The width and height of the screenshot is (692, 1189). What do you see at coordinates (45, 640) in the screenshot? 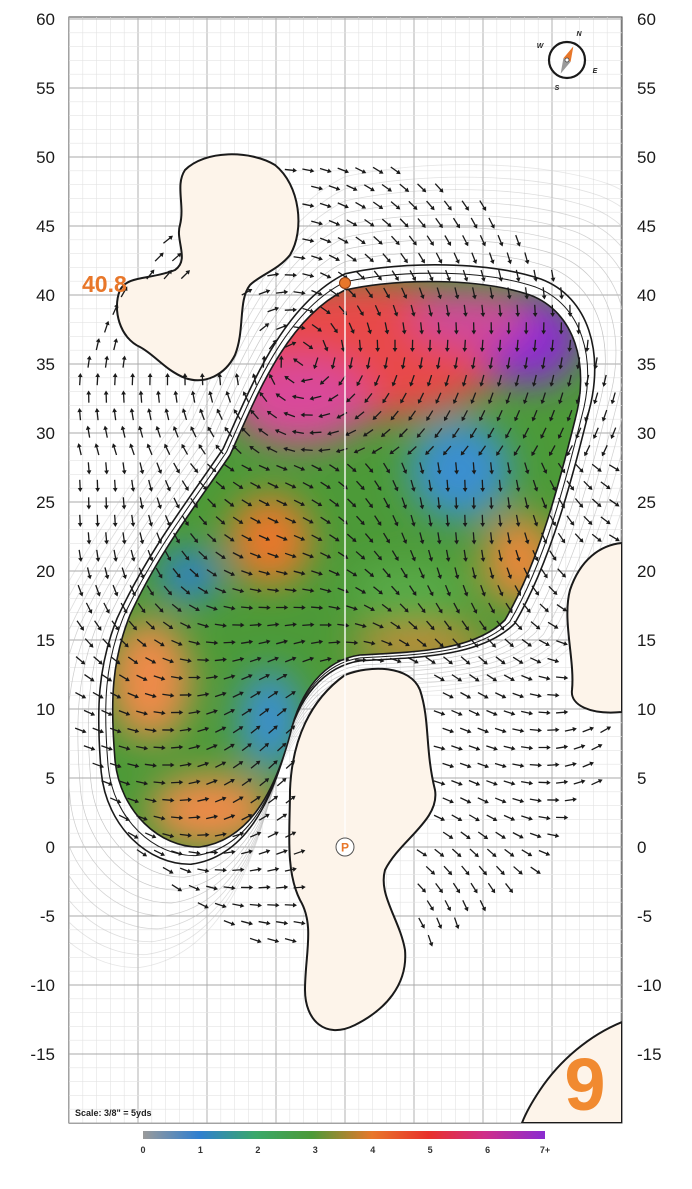
I see `y-tick-left: 15` at bounding box center [45, 640].